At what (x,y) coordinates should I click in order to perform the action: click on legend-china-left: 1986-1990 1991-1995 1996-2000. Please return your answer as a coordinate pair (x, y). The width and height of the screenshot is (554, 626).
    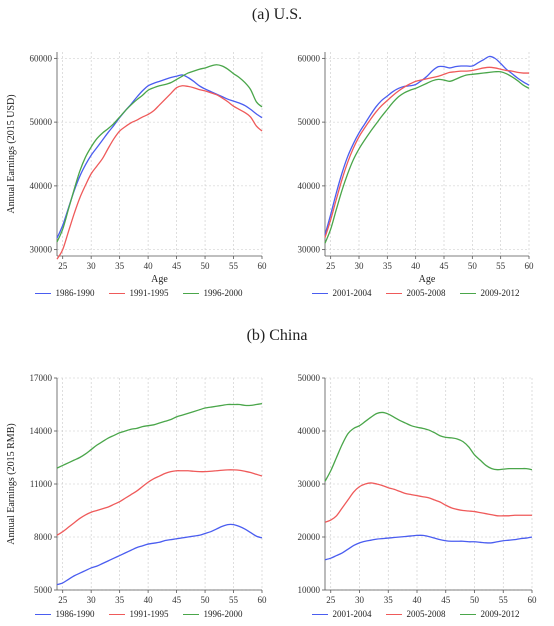
    Looking at the image, I should click on (138, 614).